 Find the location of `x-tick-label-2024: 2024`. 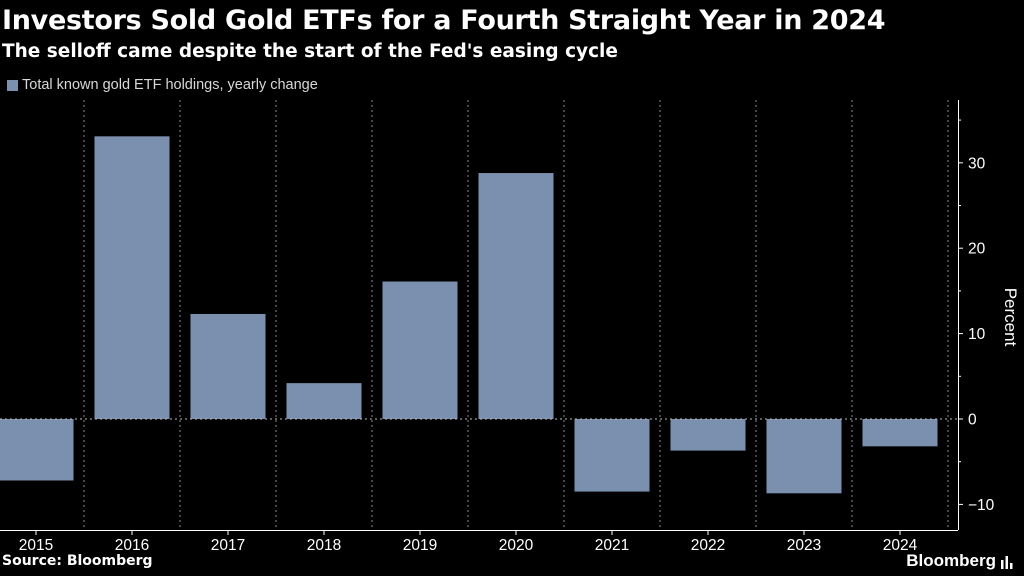

x-tick-label-2024: 2024 is located at coordinates (900, 545).